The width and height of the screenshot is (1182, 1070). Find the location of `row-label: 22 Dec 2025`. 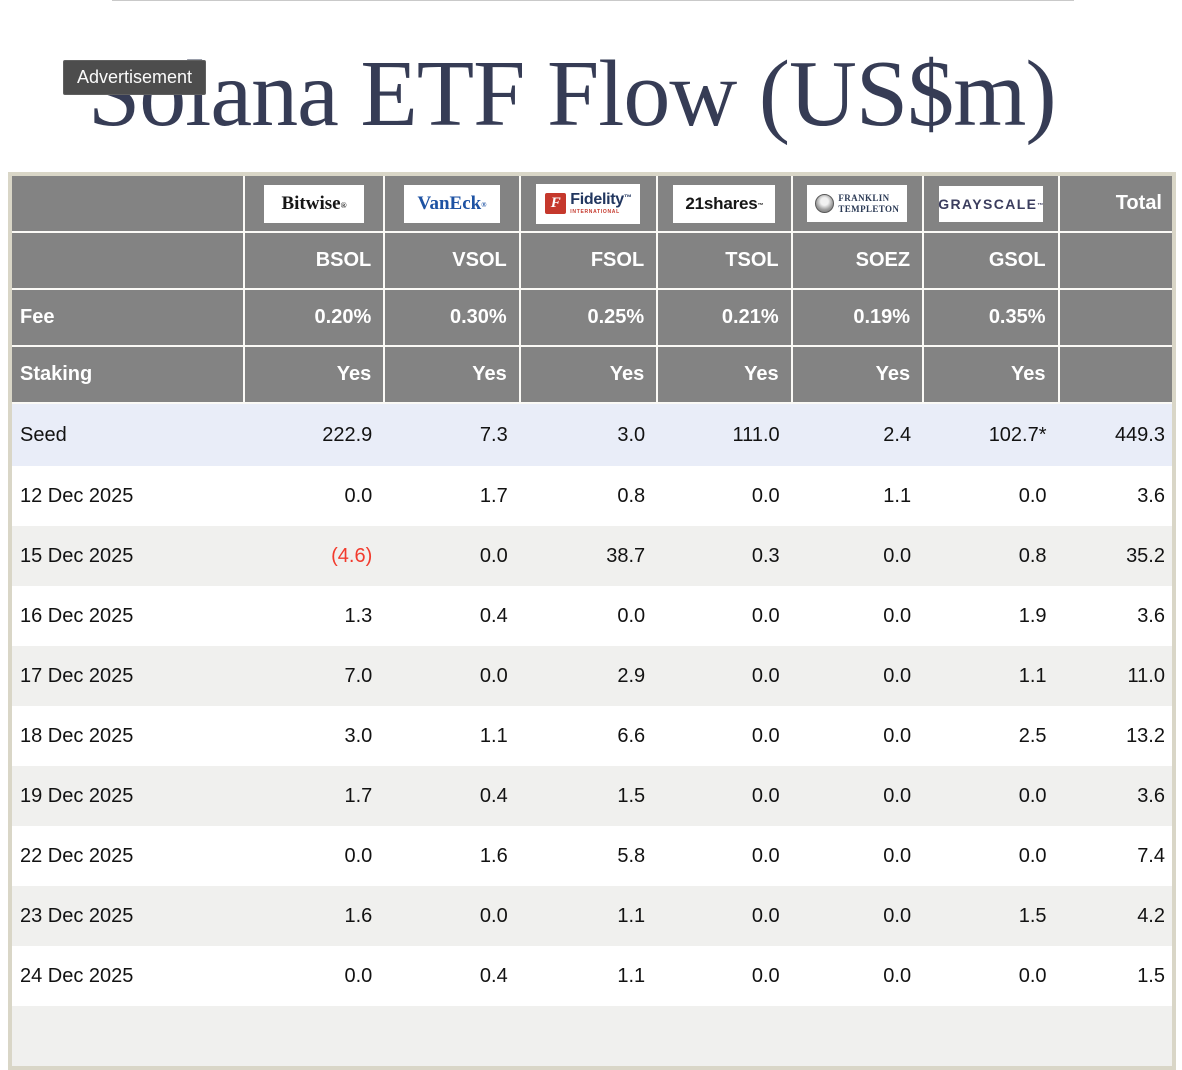

row-label: 22 Dec 2025 is located at coordinates (127, 856).